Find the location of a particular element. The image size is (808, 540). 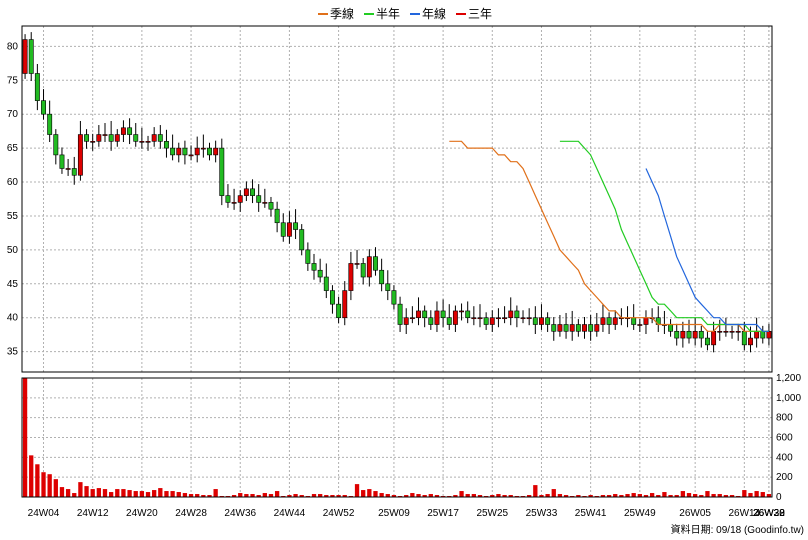

ma-year-line is located at coordinates (707, 250).